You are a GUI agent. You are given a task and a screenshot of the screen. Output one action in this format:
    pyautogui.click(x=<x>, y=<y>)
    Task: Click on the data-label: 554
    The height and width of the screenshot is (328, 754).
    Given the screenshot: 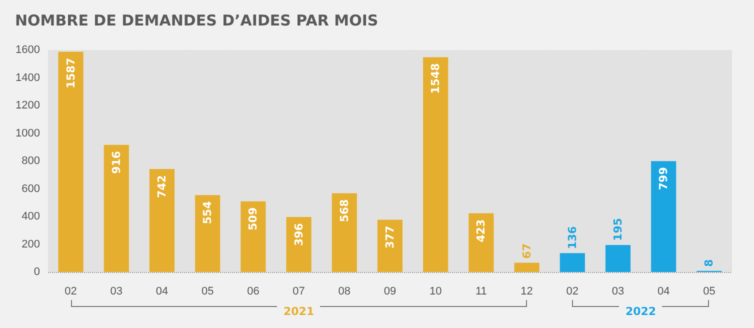 What is the action you would take?
    pyautogui.click(x=207, y=212)
    